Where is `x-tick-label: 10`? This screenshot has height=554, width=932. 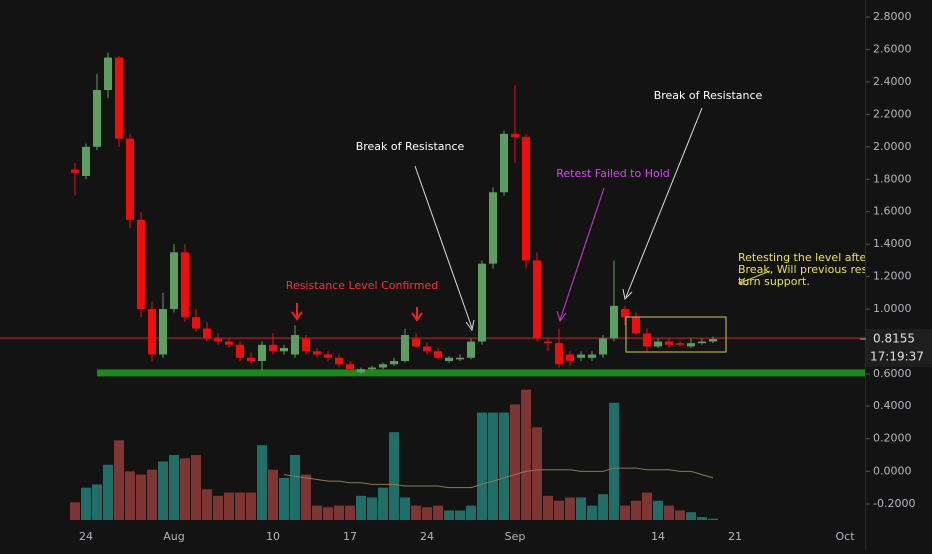 x-tick-label: 10 is located at coordinates (273, 536).